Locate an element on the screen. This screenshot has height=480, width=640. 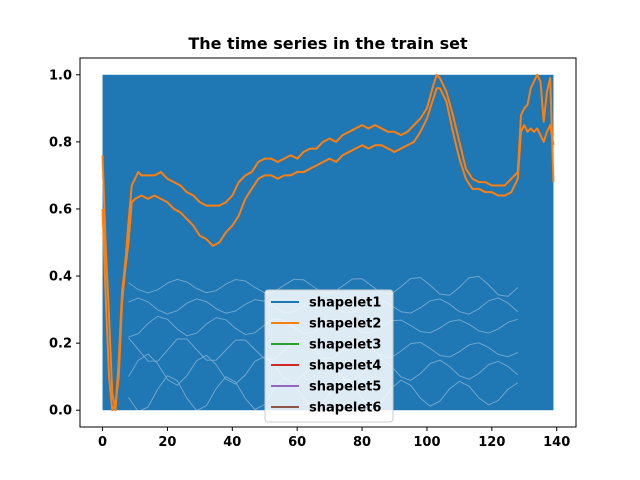
legend-label-shapelet4: shapelet4 is located at coordinates (345, 366).